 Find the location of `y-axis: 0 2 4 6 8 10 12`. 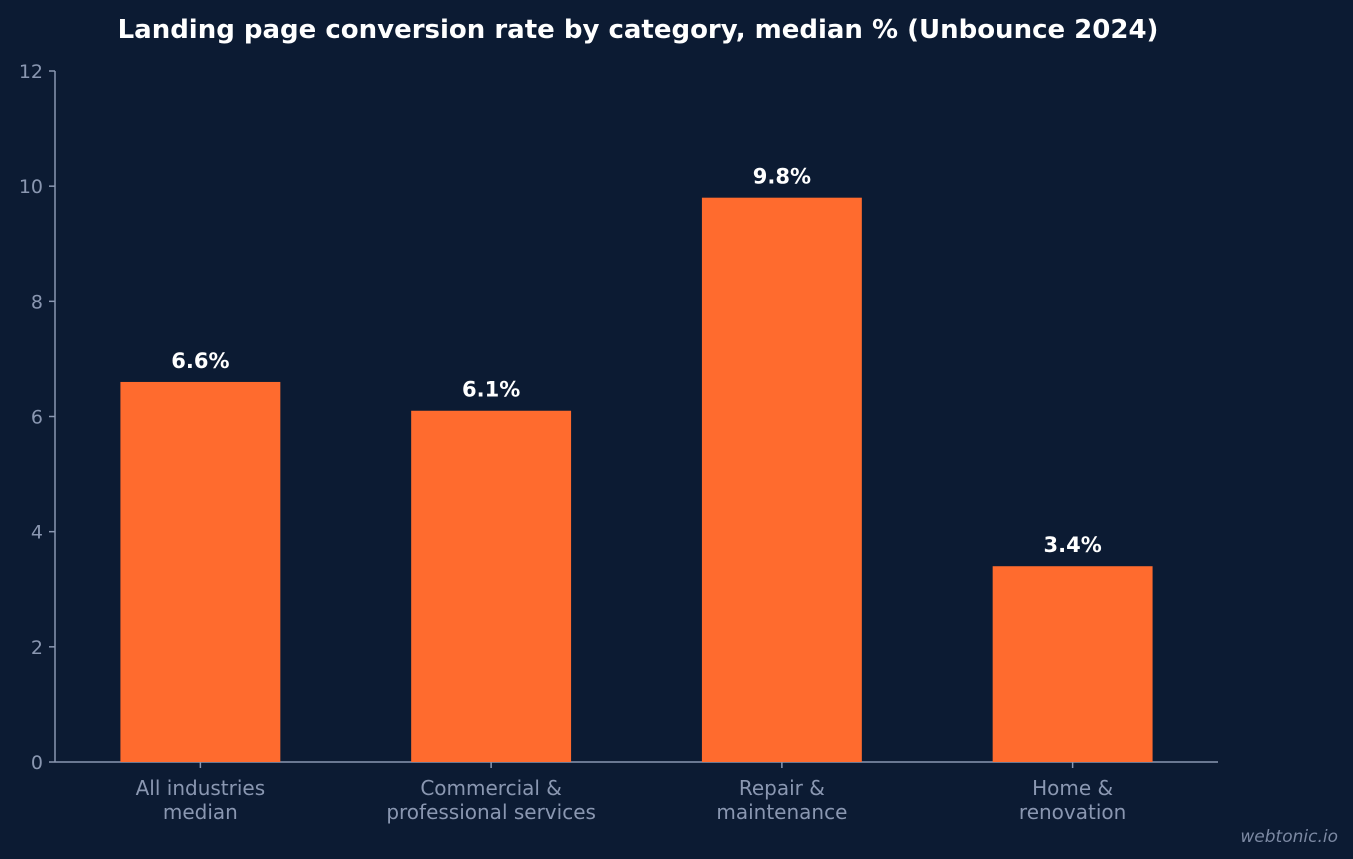

y-axis: 0 2 4 6 8 10 12 is located at coordinates (37, 417).